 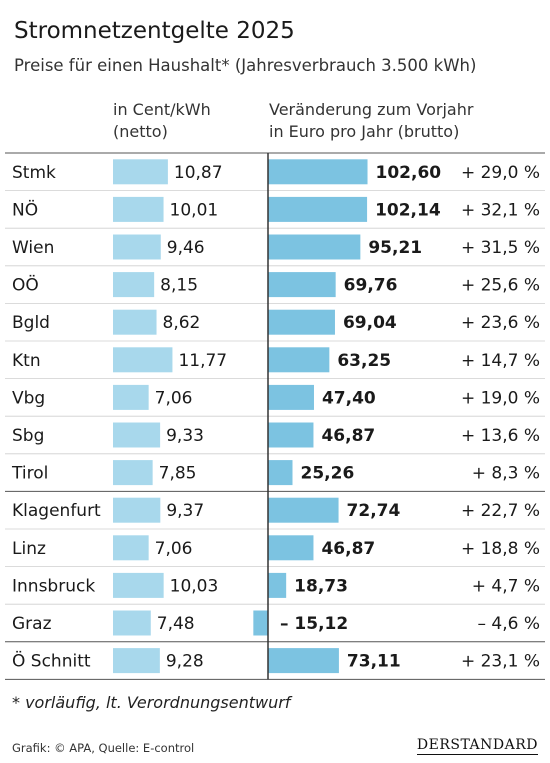 I want to click on price-value-label: 7,85, so click(x=178, y=474).